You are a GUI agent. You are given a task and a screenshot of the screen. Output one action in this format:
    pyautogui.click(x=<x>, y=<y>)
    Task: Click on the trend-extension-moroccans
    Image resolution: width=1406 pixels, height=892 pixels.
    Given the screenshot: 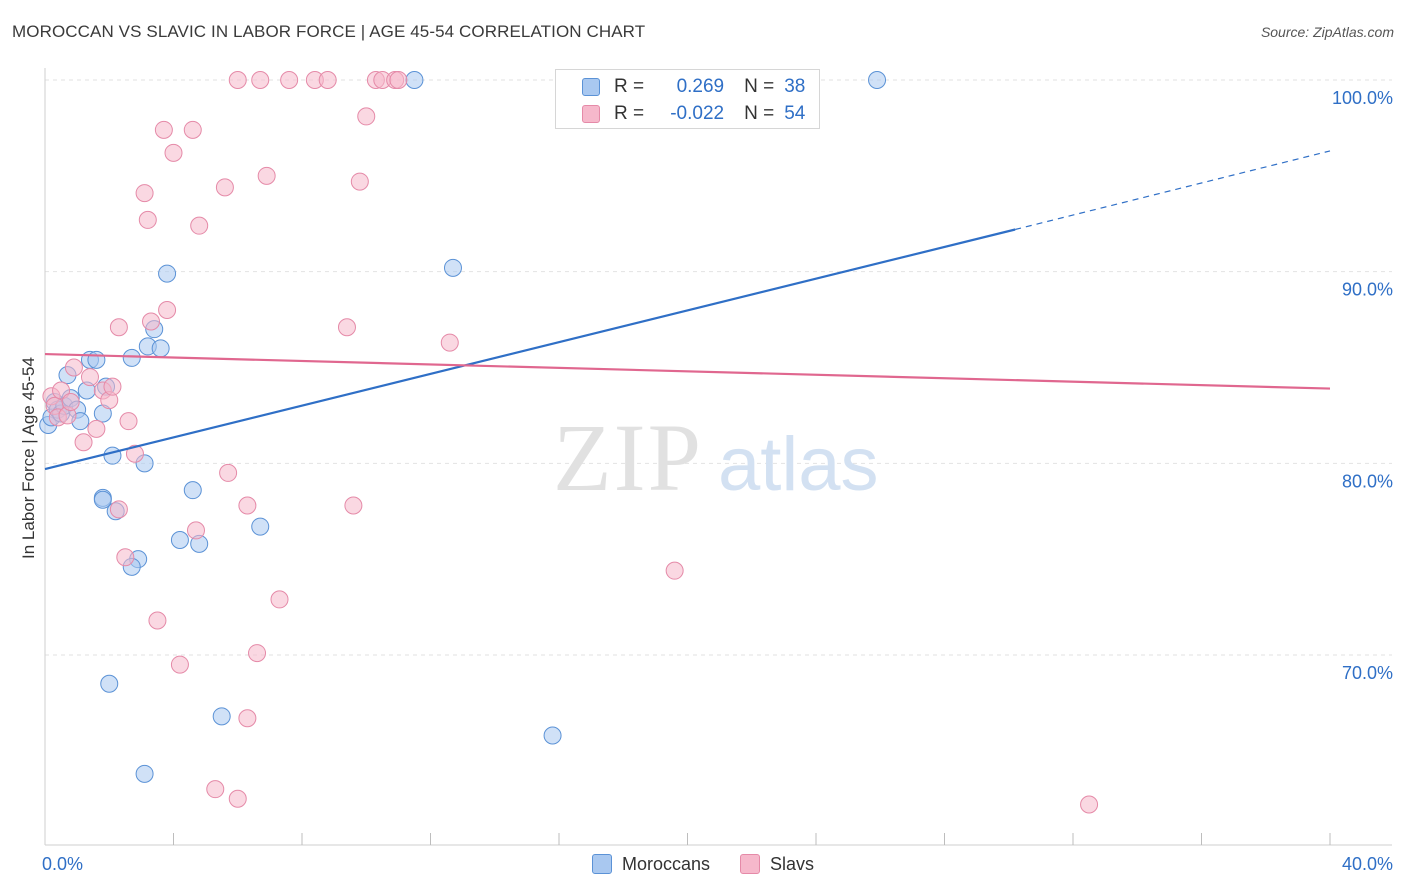 What is the action you would take?
    pyautogui.click(x=1173, y=190)
    